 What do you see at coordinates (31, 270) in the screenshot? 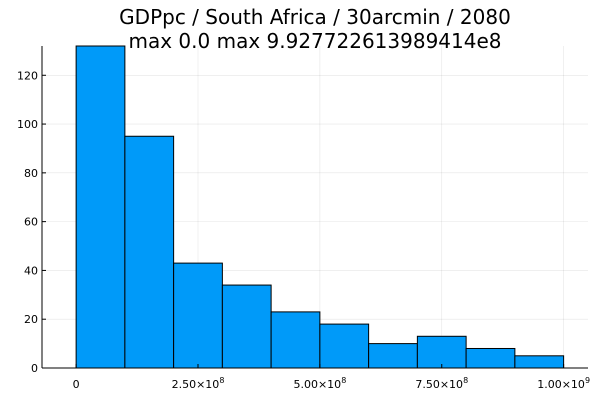
I see `y-tick-label-2: 40` at bounding box center [31, 270].